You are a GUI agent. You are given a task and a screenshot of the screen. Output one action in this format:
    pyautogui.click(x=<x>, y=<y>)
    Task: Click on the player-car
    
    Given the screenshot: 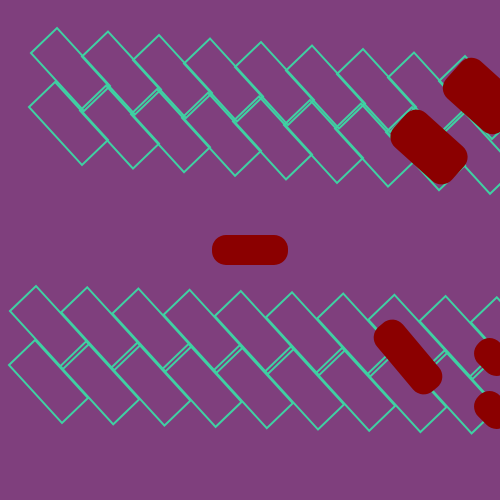 What is the action you would take?
    pyautogui.click(x=250, y=250)
    